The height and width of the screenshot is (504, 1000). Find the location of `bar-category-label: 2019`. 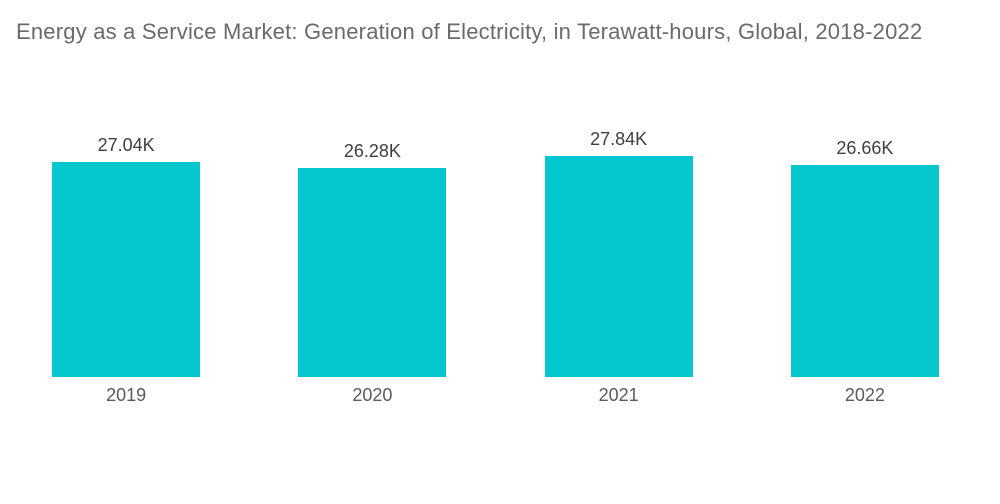

bar-category-label: 2019 is located at coordinates (126, 395).